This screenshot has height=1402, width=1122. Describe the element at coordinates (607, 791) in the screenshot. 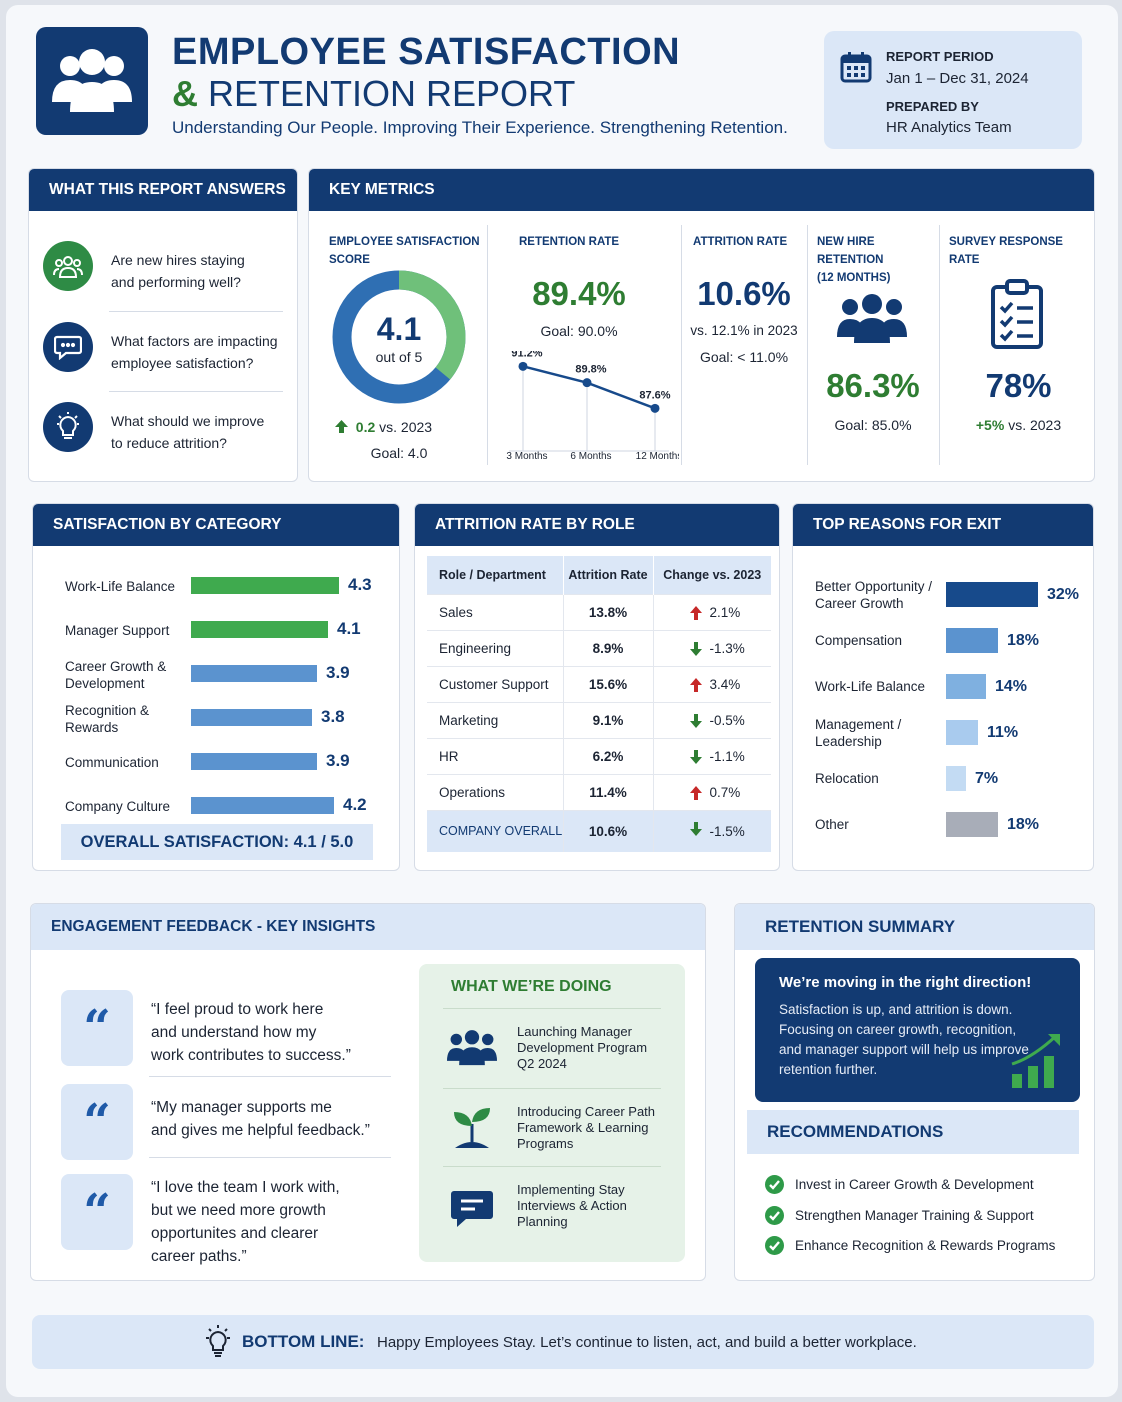

I see `table-cell: 11.4%` at that location.